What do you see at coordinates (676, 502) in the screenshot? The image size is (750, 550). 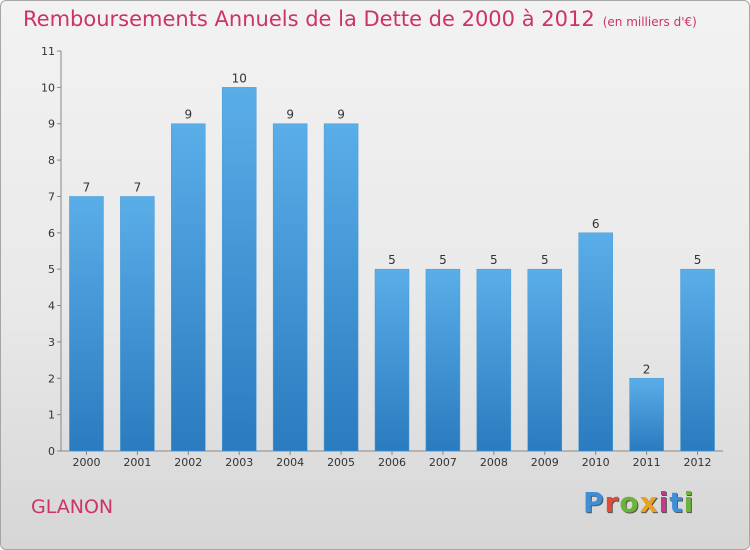 I see `logo-letter: t` at bounding box center [676, 502].